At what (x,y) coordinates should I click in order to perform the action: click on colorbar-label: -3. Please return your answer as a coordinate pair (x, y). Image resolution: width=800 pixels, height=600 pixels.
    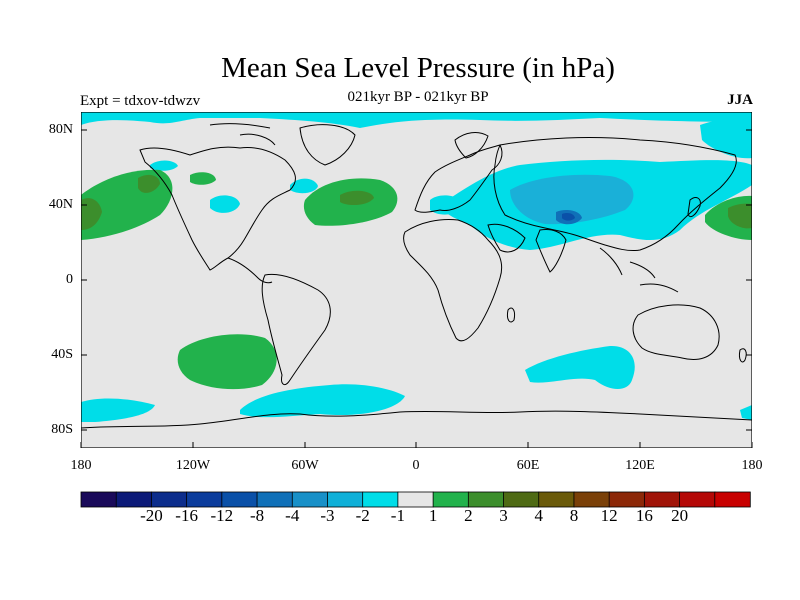
    Looking at the image, I should click on (327, 515).